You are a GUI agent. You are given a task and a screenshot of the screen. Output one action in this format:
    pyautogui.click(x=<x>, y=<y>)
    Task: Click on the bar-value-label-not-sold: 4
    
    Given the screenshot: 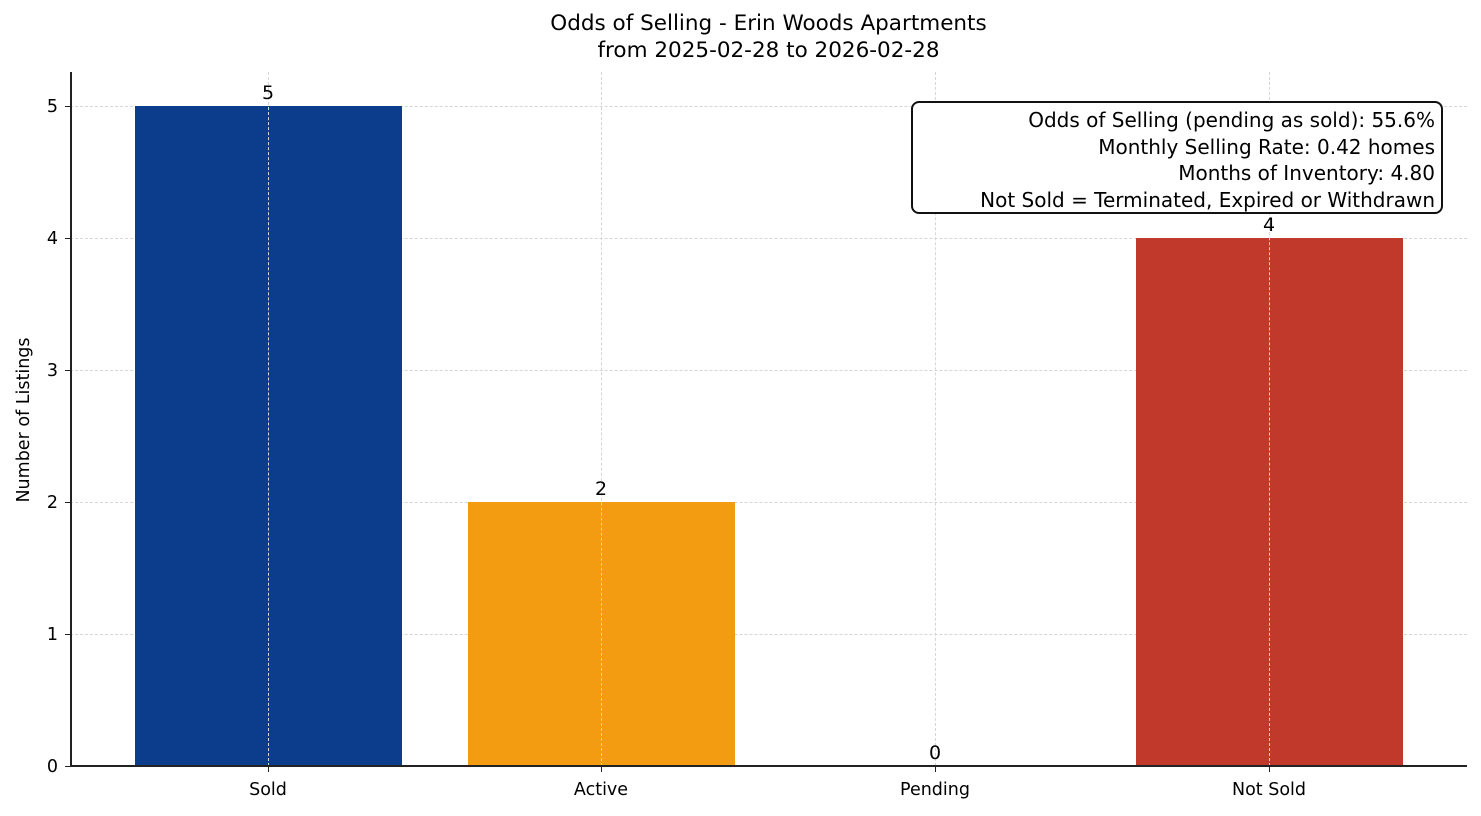 What is the action you would take?
    pyautogui.click(x=1269, y=225)
    